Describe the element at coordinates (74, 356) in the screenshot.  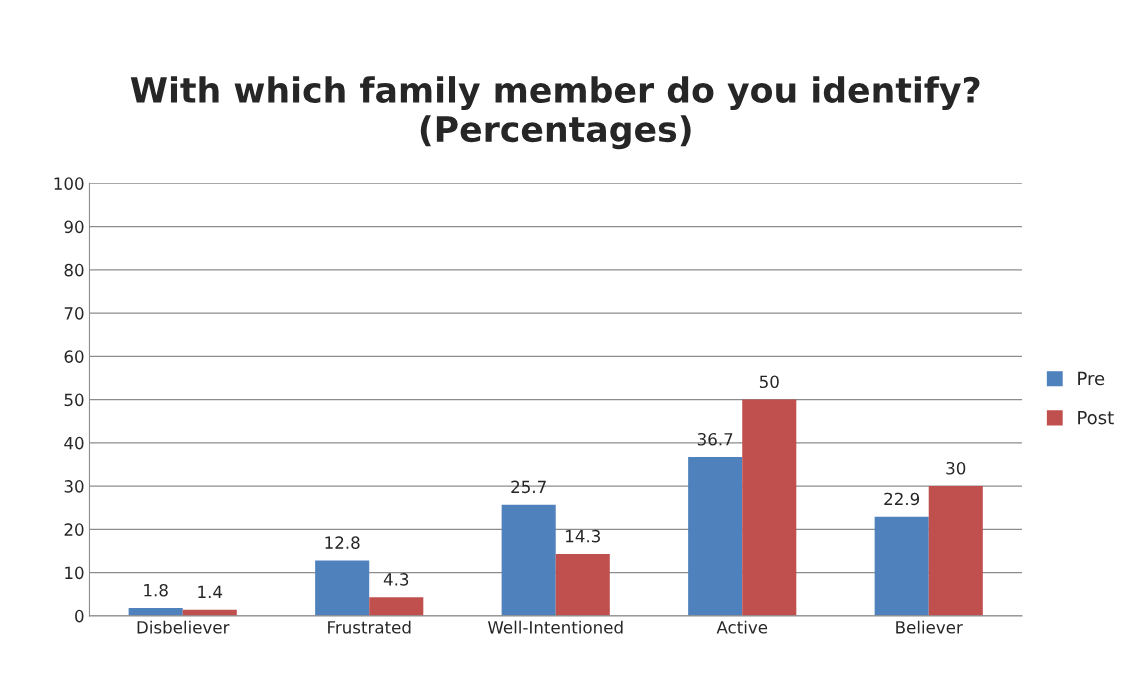
I see `y-tick-label: 60` at that location.